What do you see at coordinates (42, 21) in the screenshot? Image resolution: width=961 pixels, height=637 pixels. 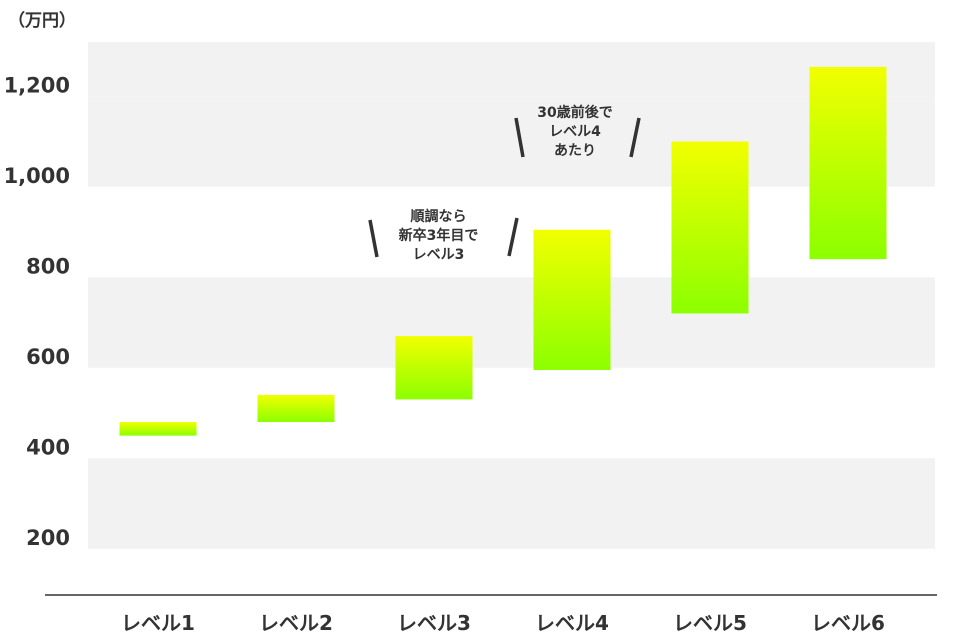 I see `y-axis-unit-label: （万円）` at bounding box center [42, 21].